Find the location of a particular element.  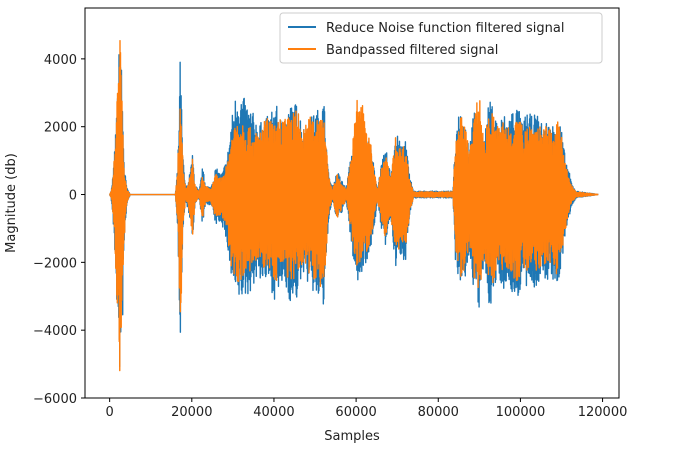

y-axis-ticks: −6000 −4000 −2000 0 2000 4000 is located at coordinates (59, 230).